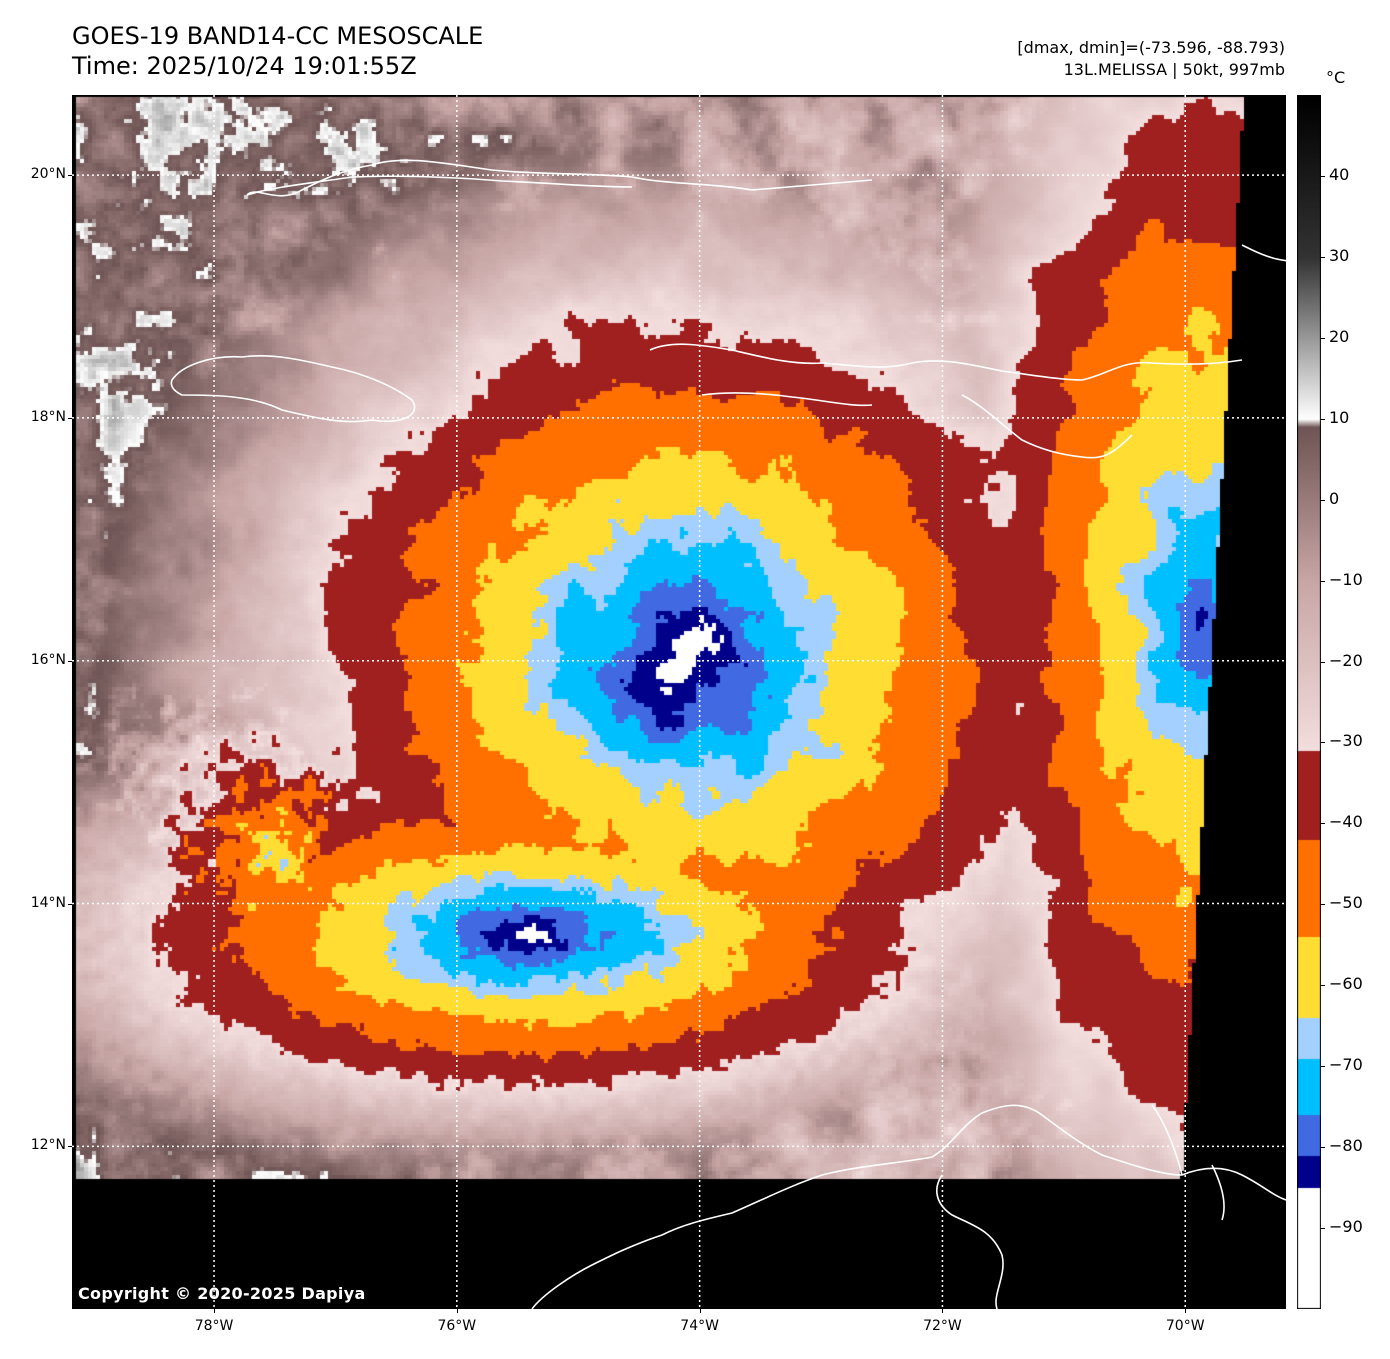 The width and height of the screenshot is (1390, 1359). Describe the element at coordinates (48, 174) in the screenshot. I see `latitude-label: 20°N` at that location.